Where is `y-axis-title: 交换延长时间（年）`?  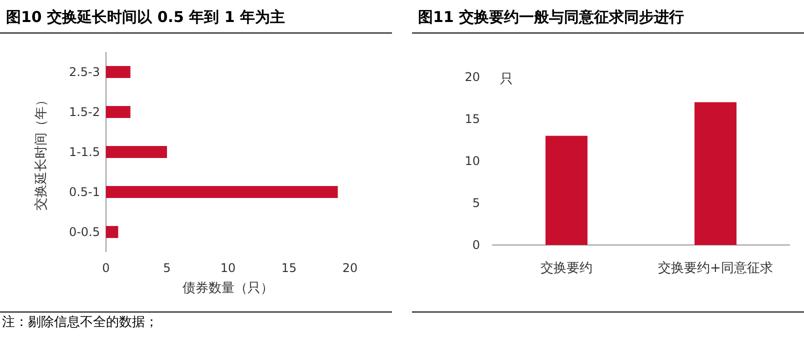 y-axis-title: 交换延长时间（年） is located at coordinates (41, 152).